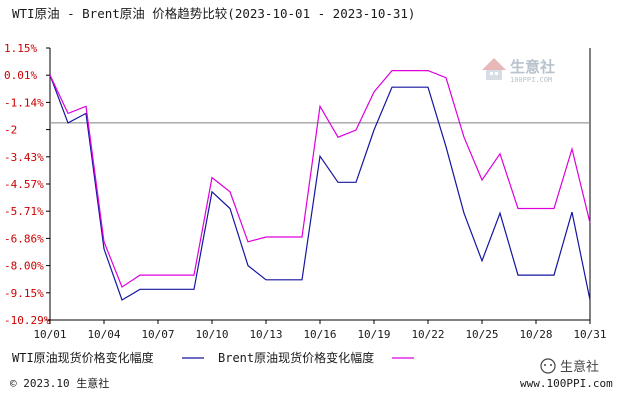  What do you see at coordinates (24, 266) in the screenshot?
I see `y-tick-label: -8.00%` at bounding box center [24, 266].